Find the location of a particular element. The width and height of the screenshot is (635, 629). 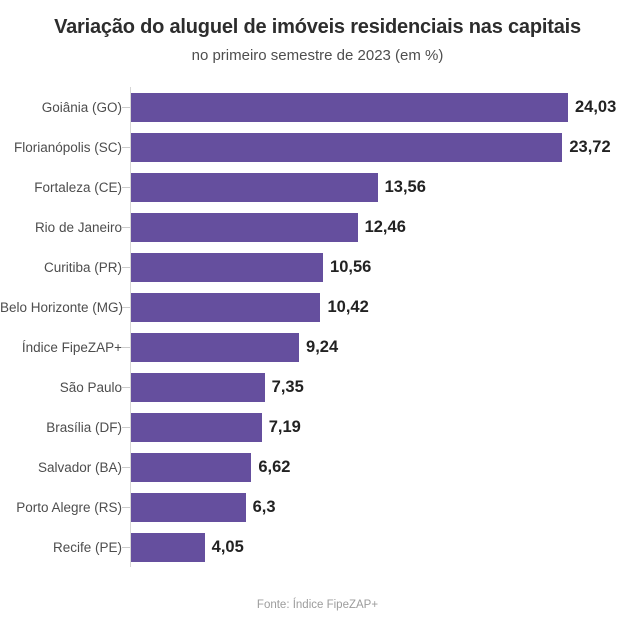

value-label: 10,56 is located at coordinates (351, 266).